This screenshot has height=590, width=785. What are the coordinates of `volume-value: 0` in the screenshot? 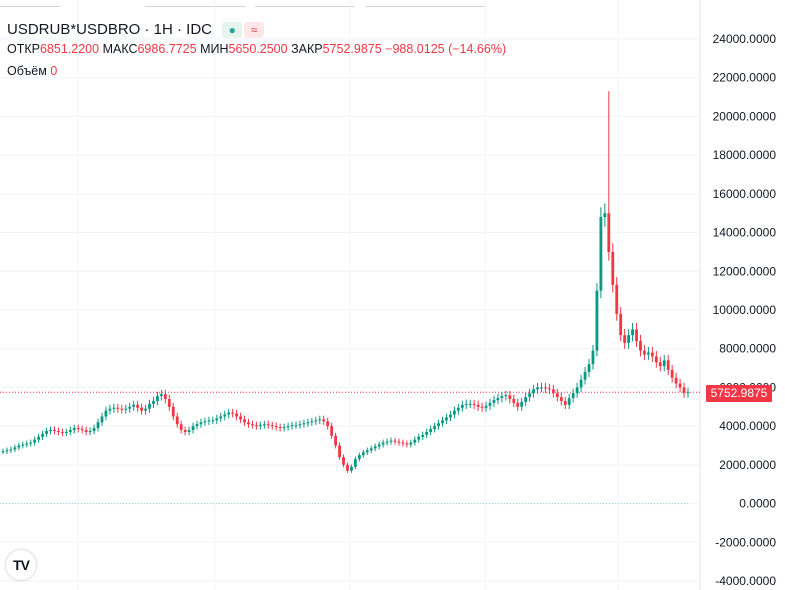 It's located at (54, 71).